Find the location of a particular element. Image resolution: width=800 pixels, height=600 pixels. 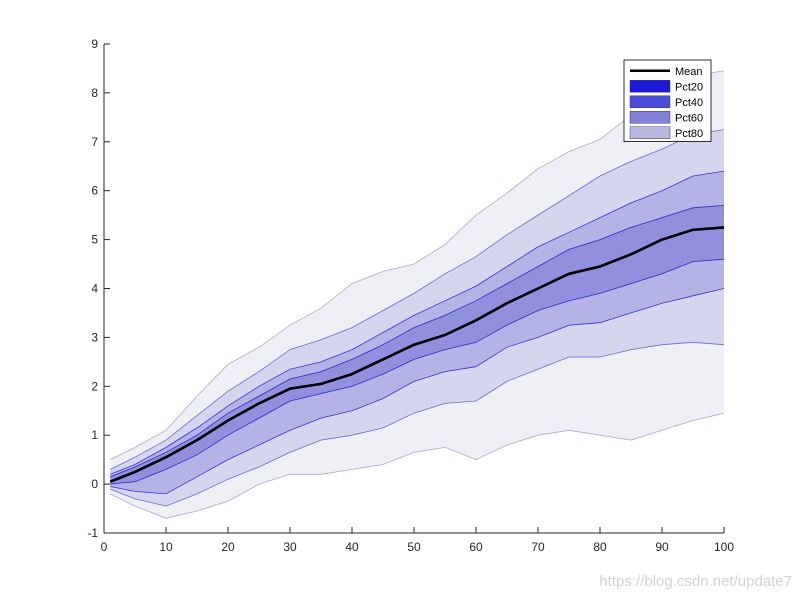

x-tick-label: 70 is located at coordinates (538, 547).